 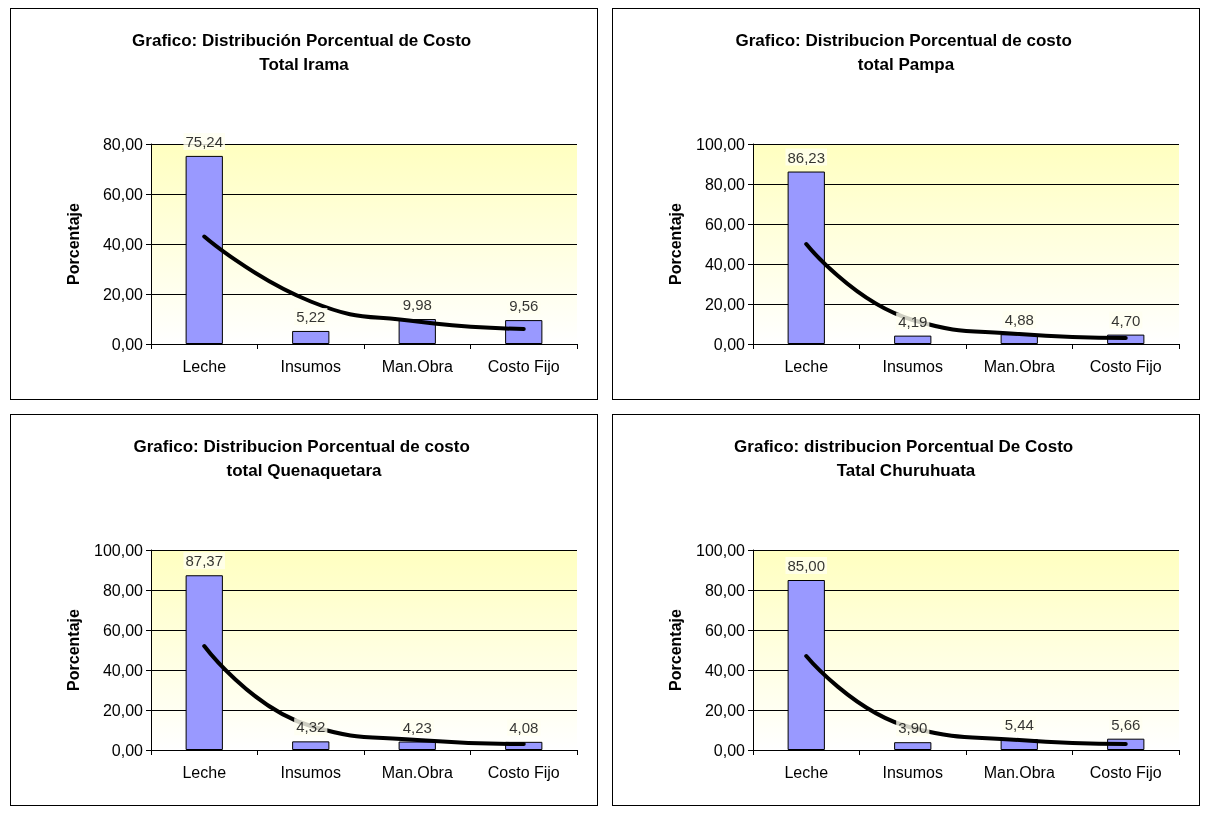 What do you see at coordinates (524, 306) in the screenshot?
I see `data-label: 9,56` at bounding box center [524, 306].